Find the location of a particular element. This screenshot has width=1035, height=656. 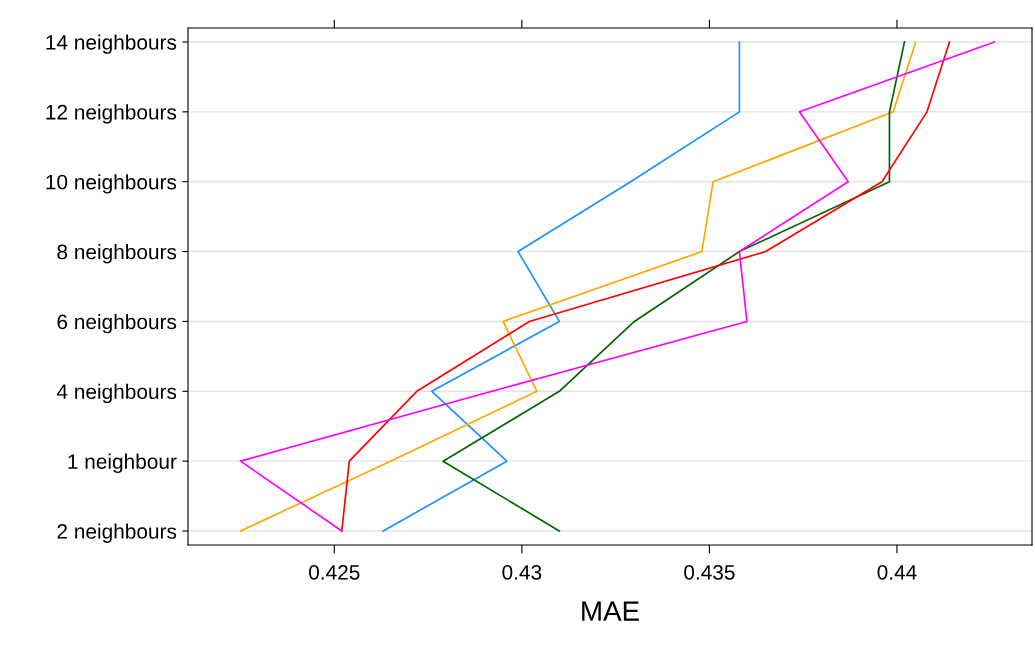

y-tick-label: 12 neighbours is located at coordinates (111, 114).